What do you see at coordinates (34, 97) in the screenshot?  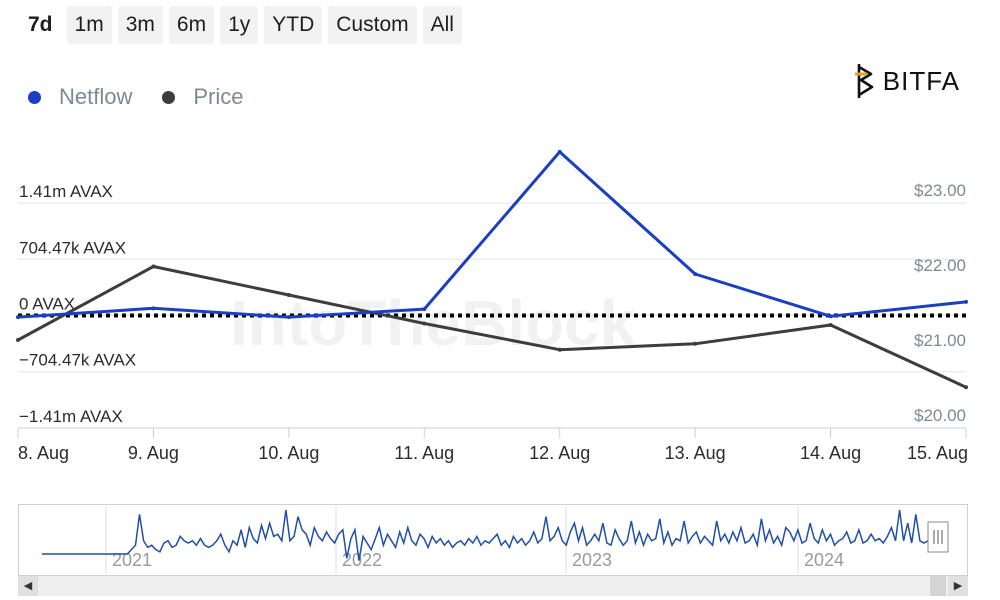 I see `netflow-dot-icon` at bounding box center [34, 97].